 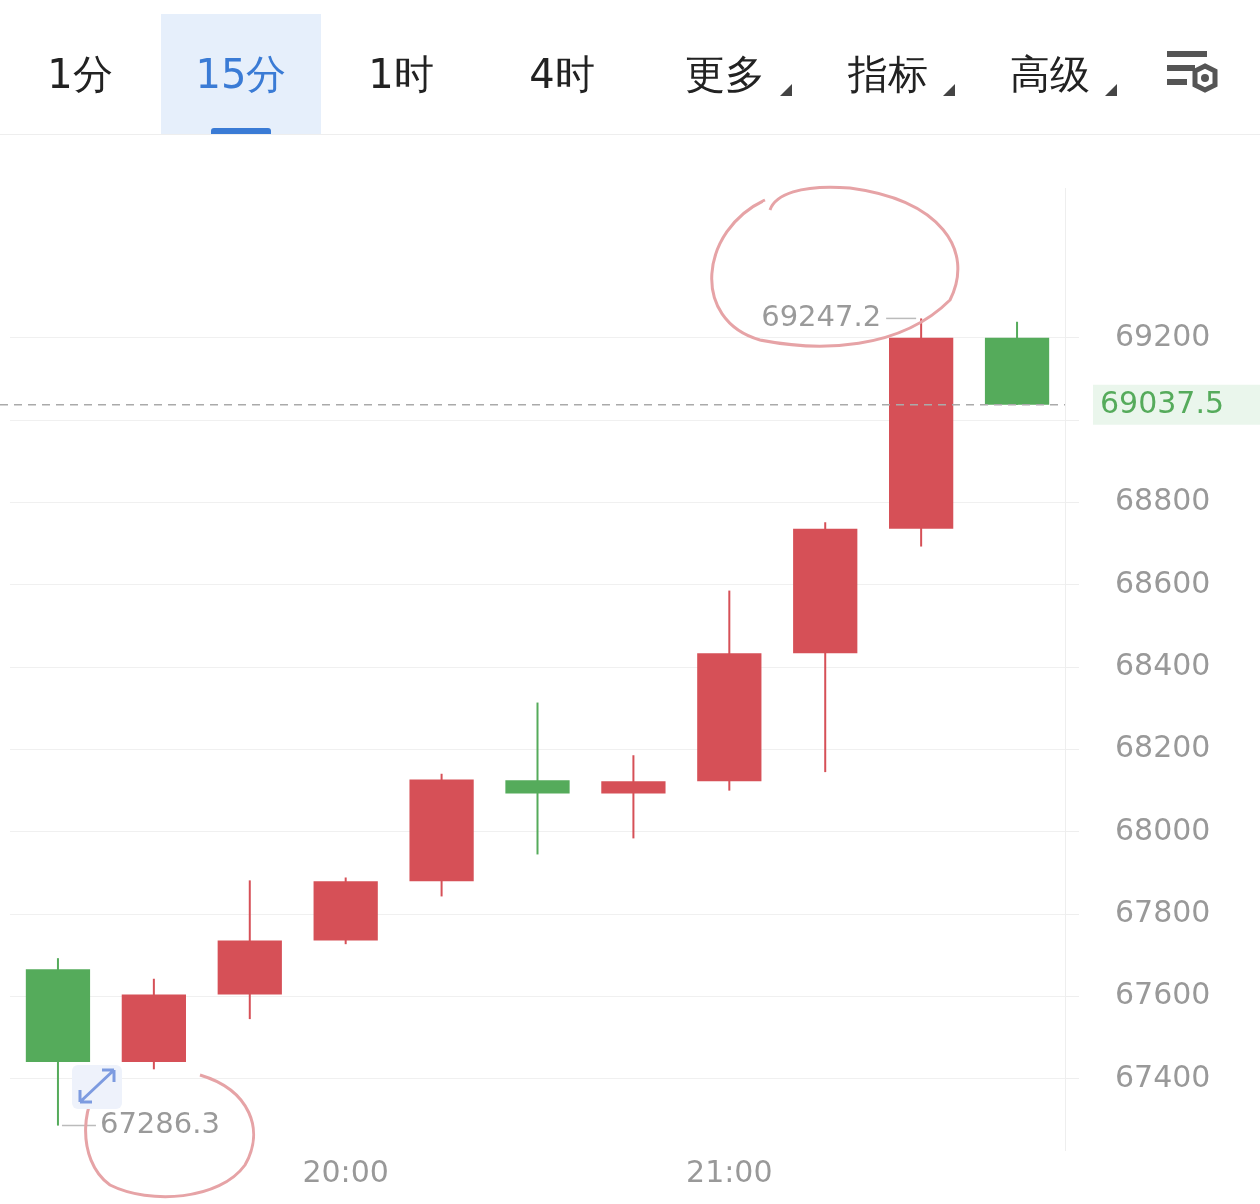 What do you see at coordinates (1163, 911) in the screenshot?
I see `y-tick-label: 67800` at bounding box center [1163, 911].